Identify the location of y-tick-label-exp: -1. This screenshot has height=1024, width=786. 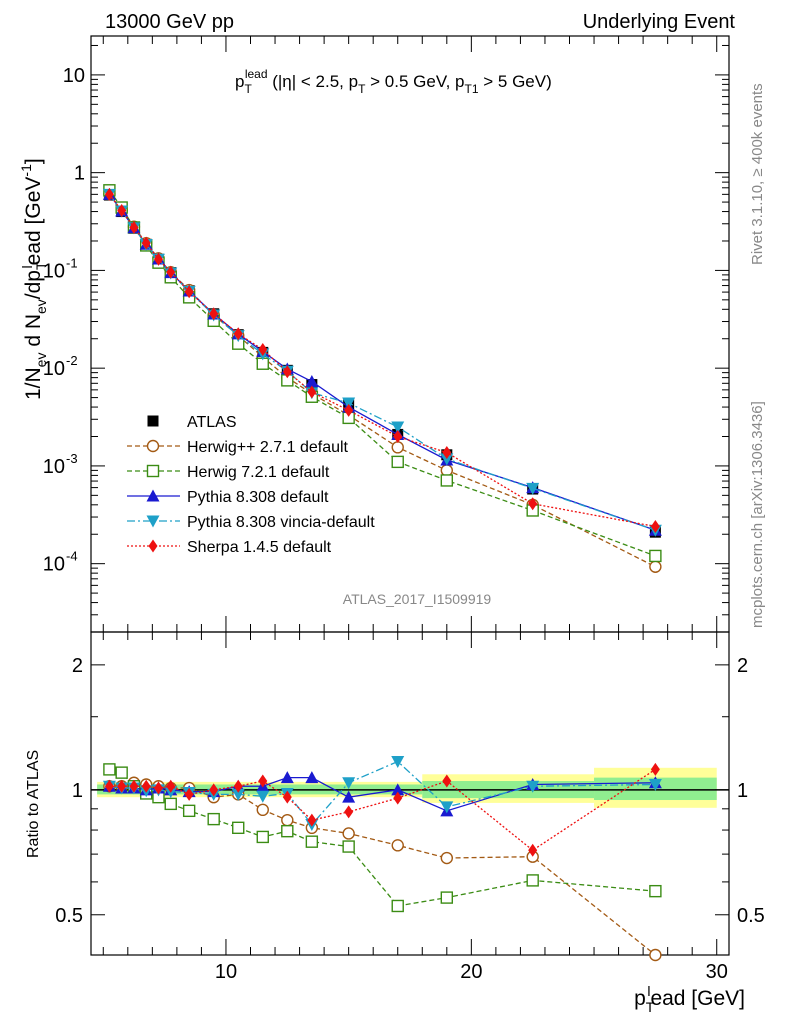
(72, 262).